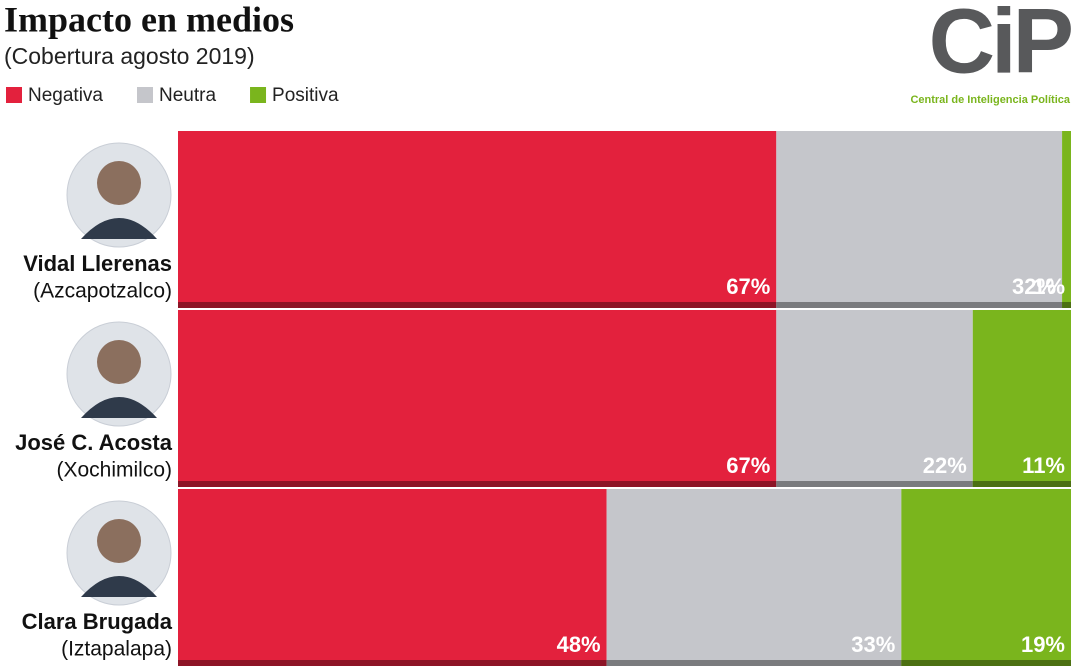 The image size is (1081, 666). Describe the element at coordinates (1049, 286) in the screenshot. I see `value-label: 1%` at that location.